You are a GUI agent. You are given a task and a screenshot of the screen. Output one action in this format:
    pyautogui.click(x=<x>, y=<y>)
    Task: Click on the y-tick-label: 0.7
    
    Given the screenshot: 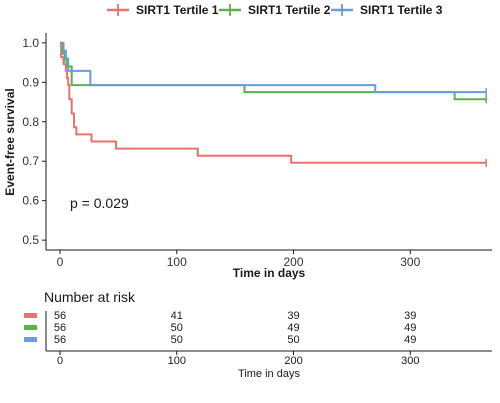 What is the action you would take?
    pyautogui.click(x=30, y=161)
    